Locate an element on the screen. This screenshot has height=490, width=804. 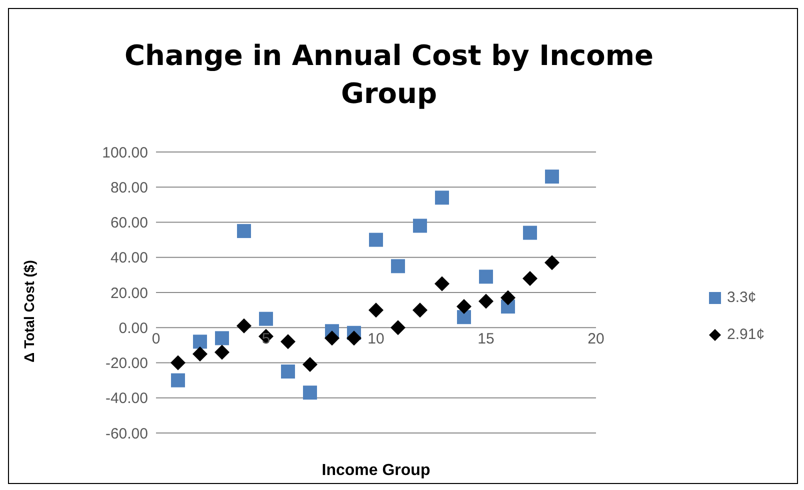
x-tick-label: 10 is located at coordinates (376, 339).